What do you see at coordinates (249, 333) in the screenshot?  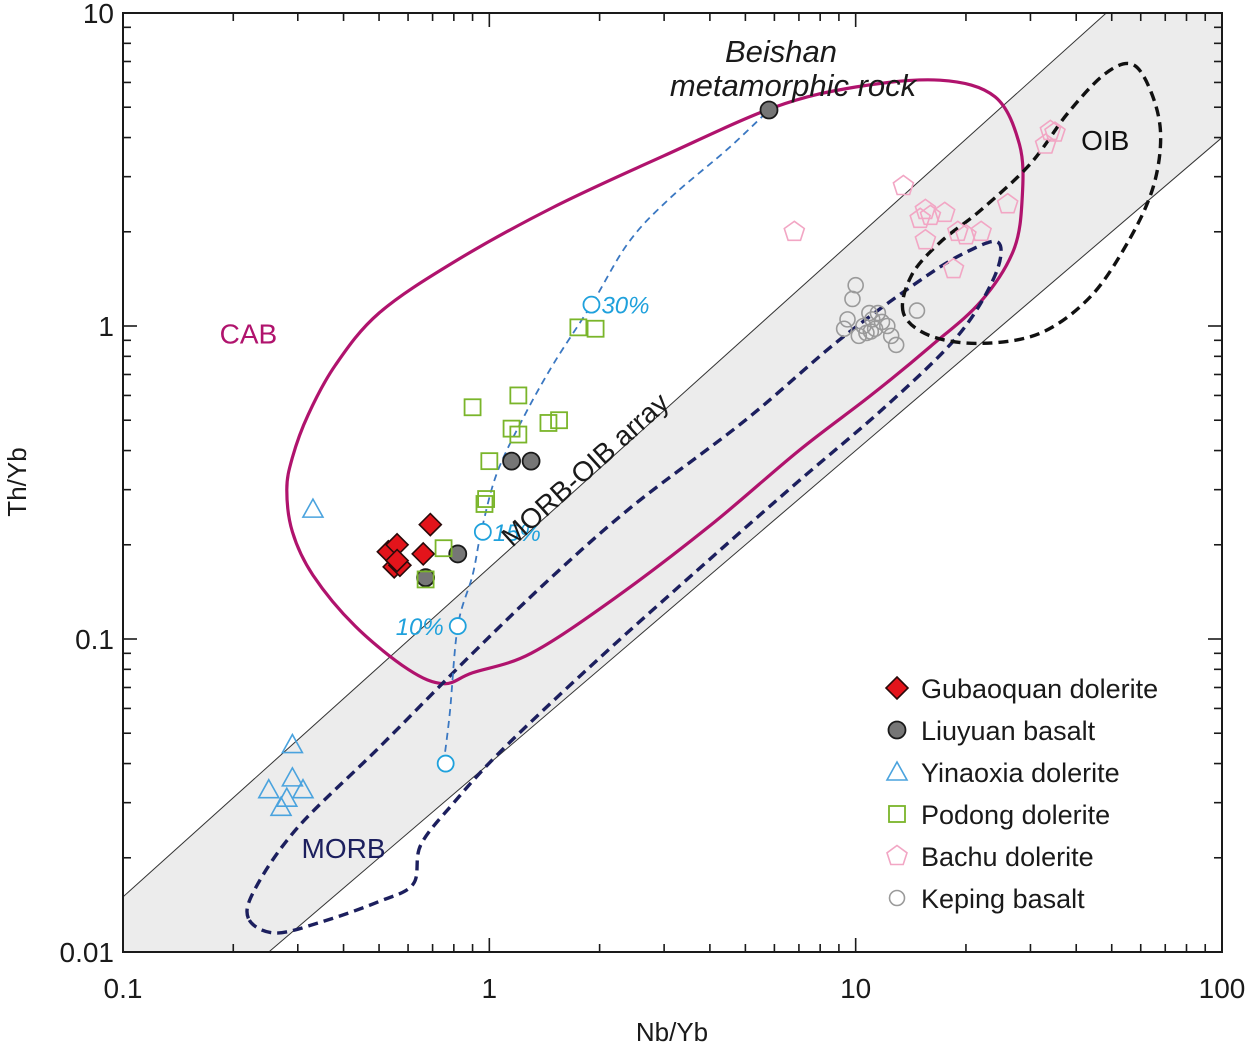 I see `cab-field-label: CAB` at bounding box center [249, 333].